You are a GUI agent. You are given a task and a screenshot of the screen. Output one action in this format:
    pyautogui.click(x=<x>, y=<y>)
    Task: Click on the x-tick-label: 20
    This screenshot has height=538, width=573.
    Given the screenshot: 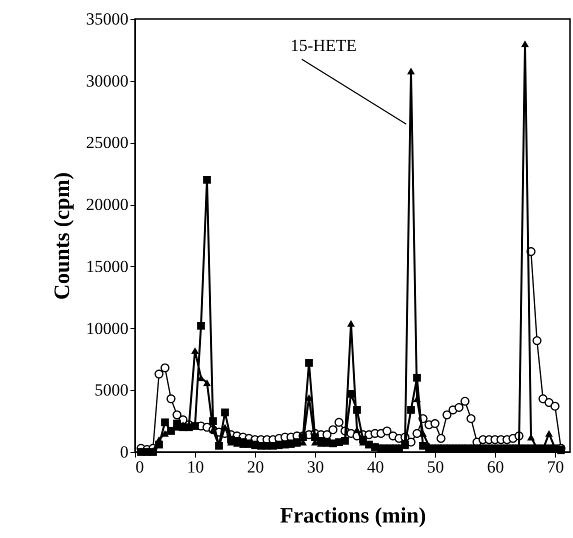 What is the action you would take?
    pyautogui.click(x=255, y=467)
    